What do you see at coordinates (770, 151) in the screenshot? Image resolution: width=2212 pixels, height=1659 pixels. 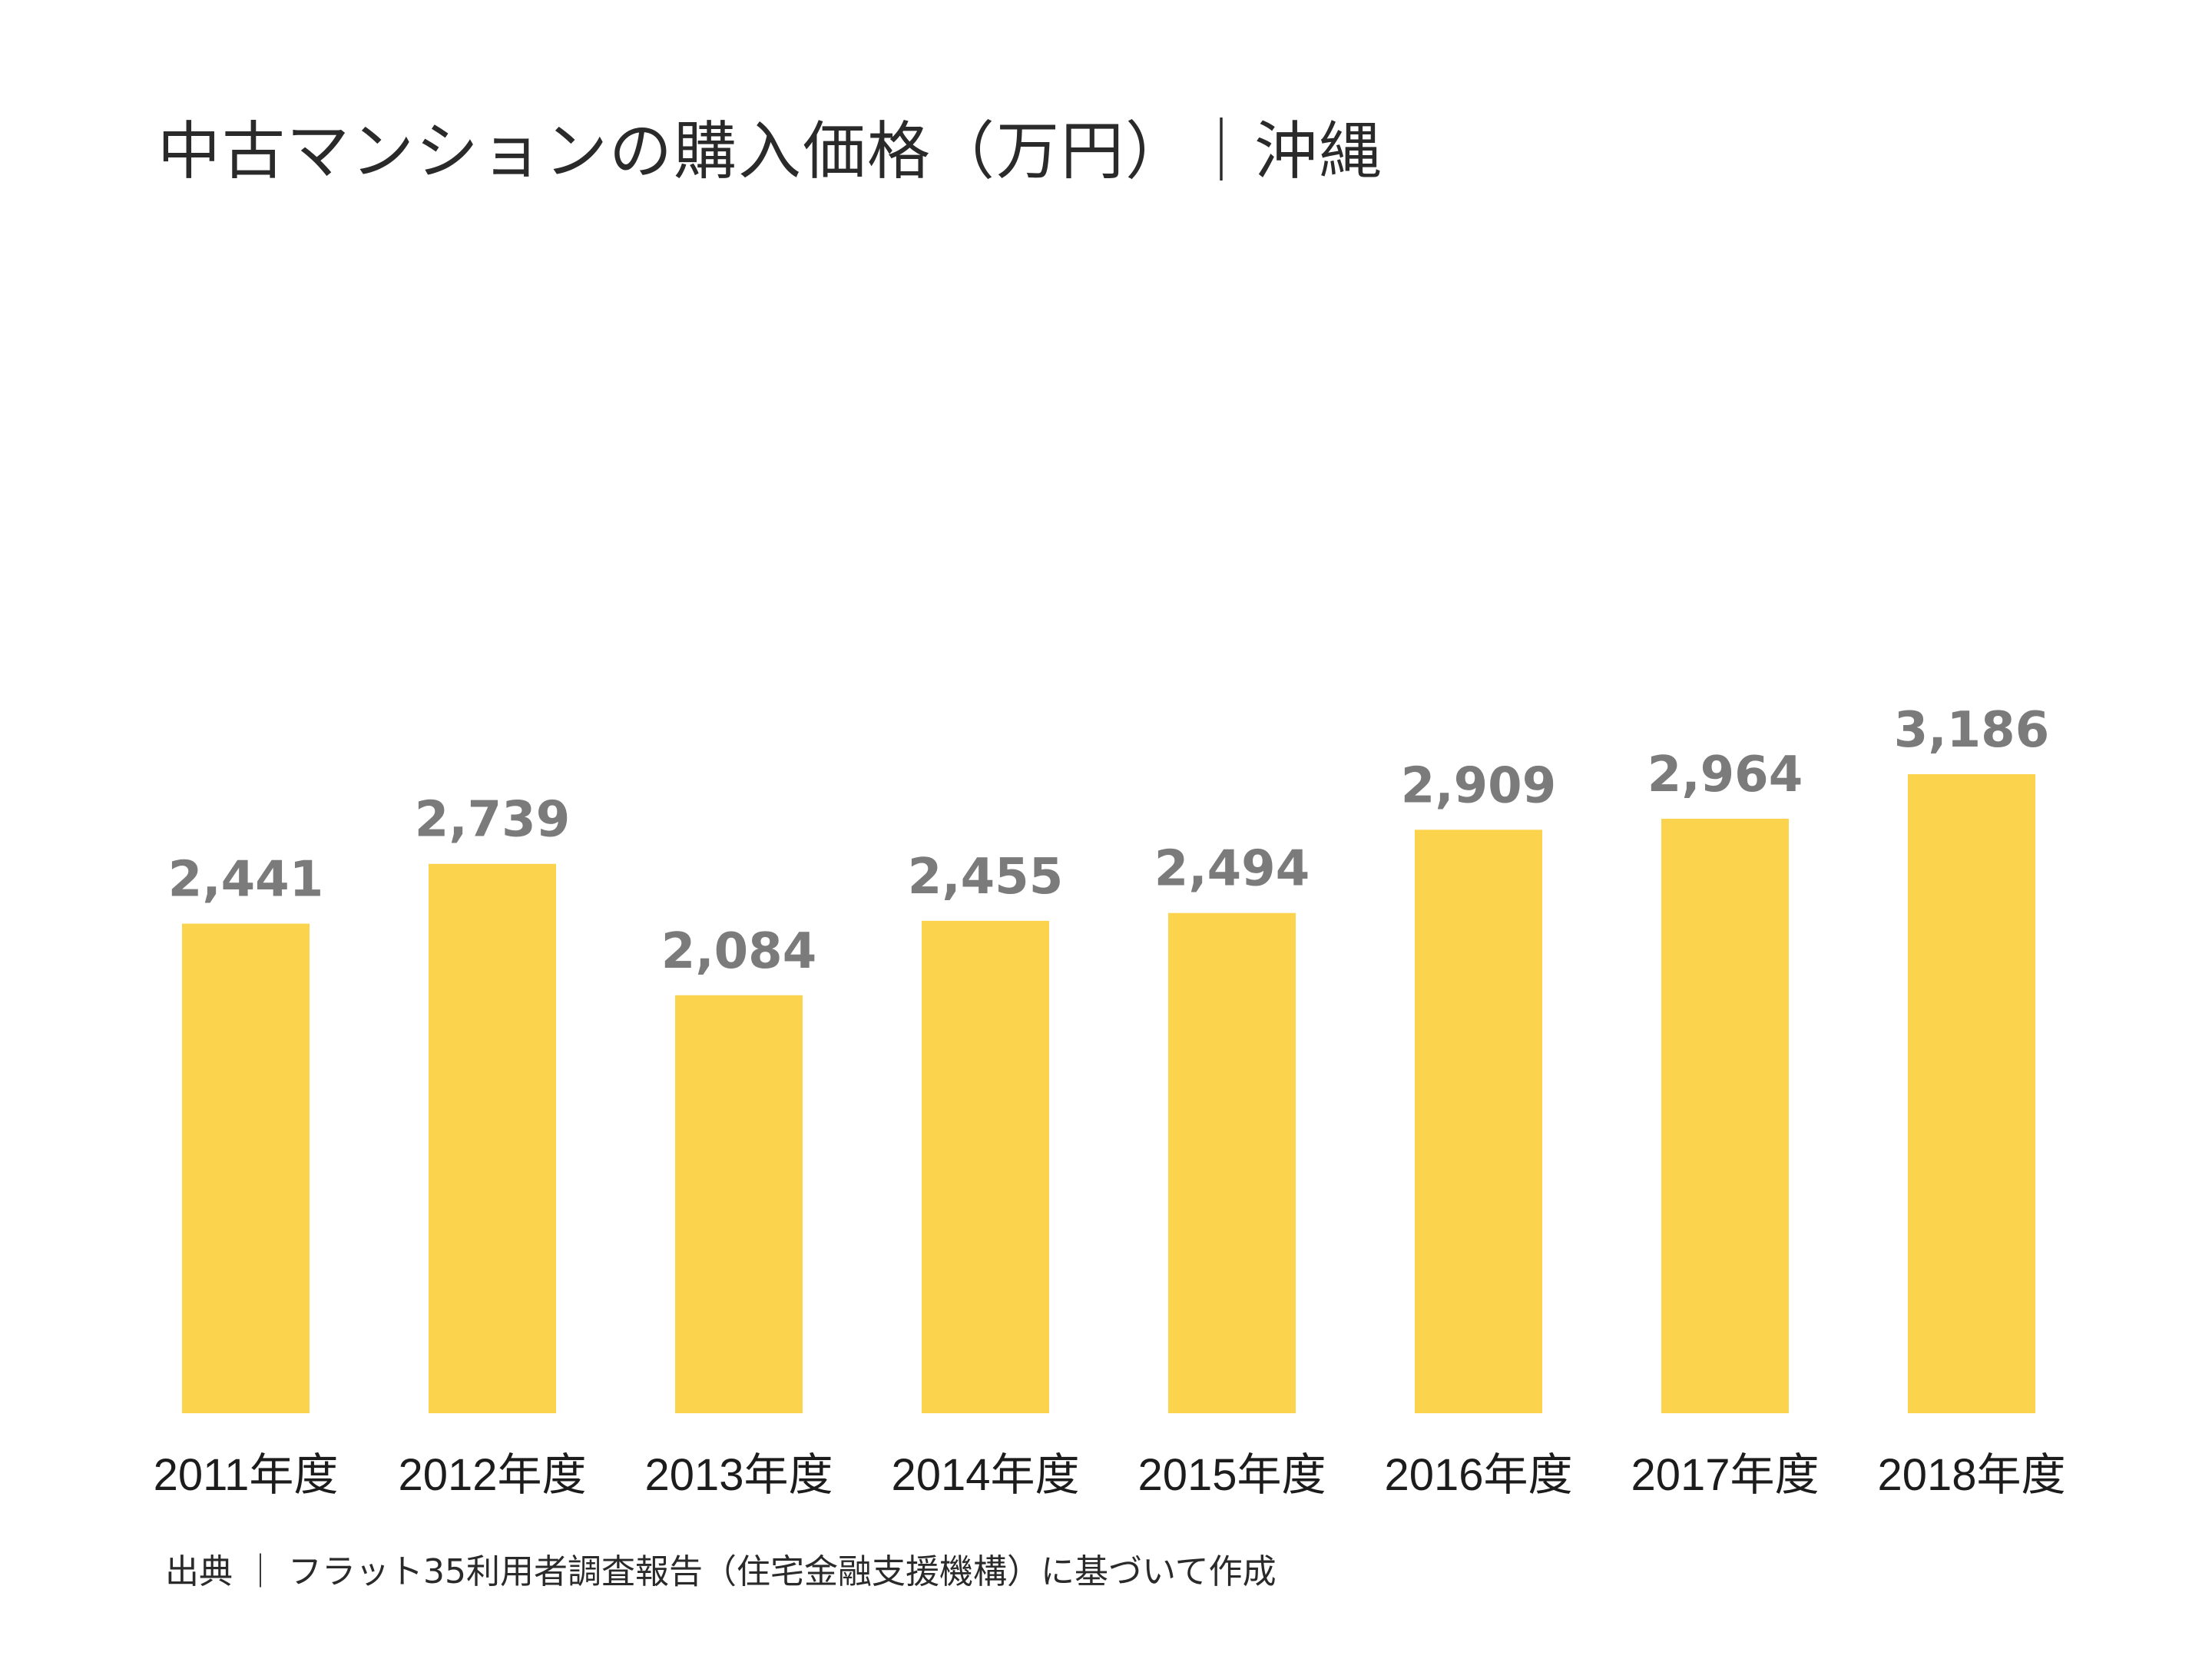 I see `chart-title: 中古マンションの購入価格（万円）｜沖縄` at bounding box center [770, 151].